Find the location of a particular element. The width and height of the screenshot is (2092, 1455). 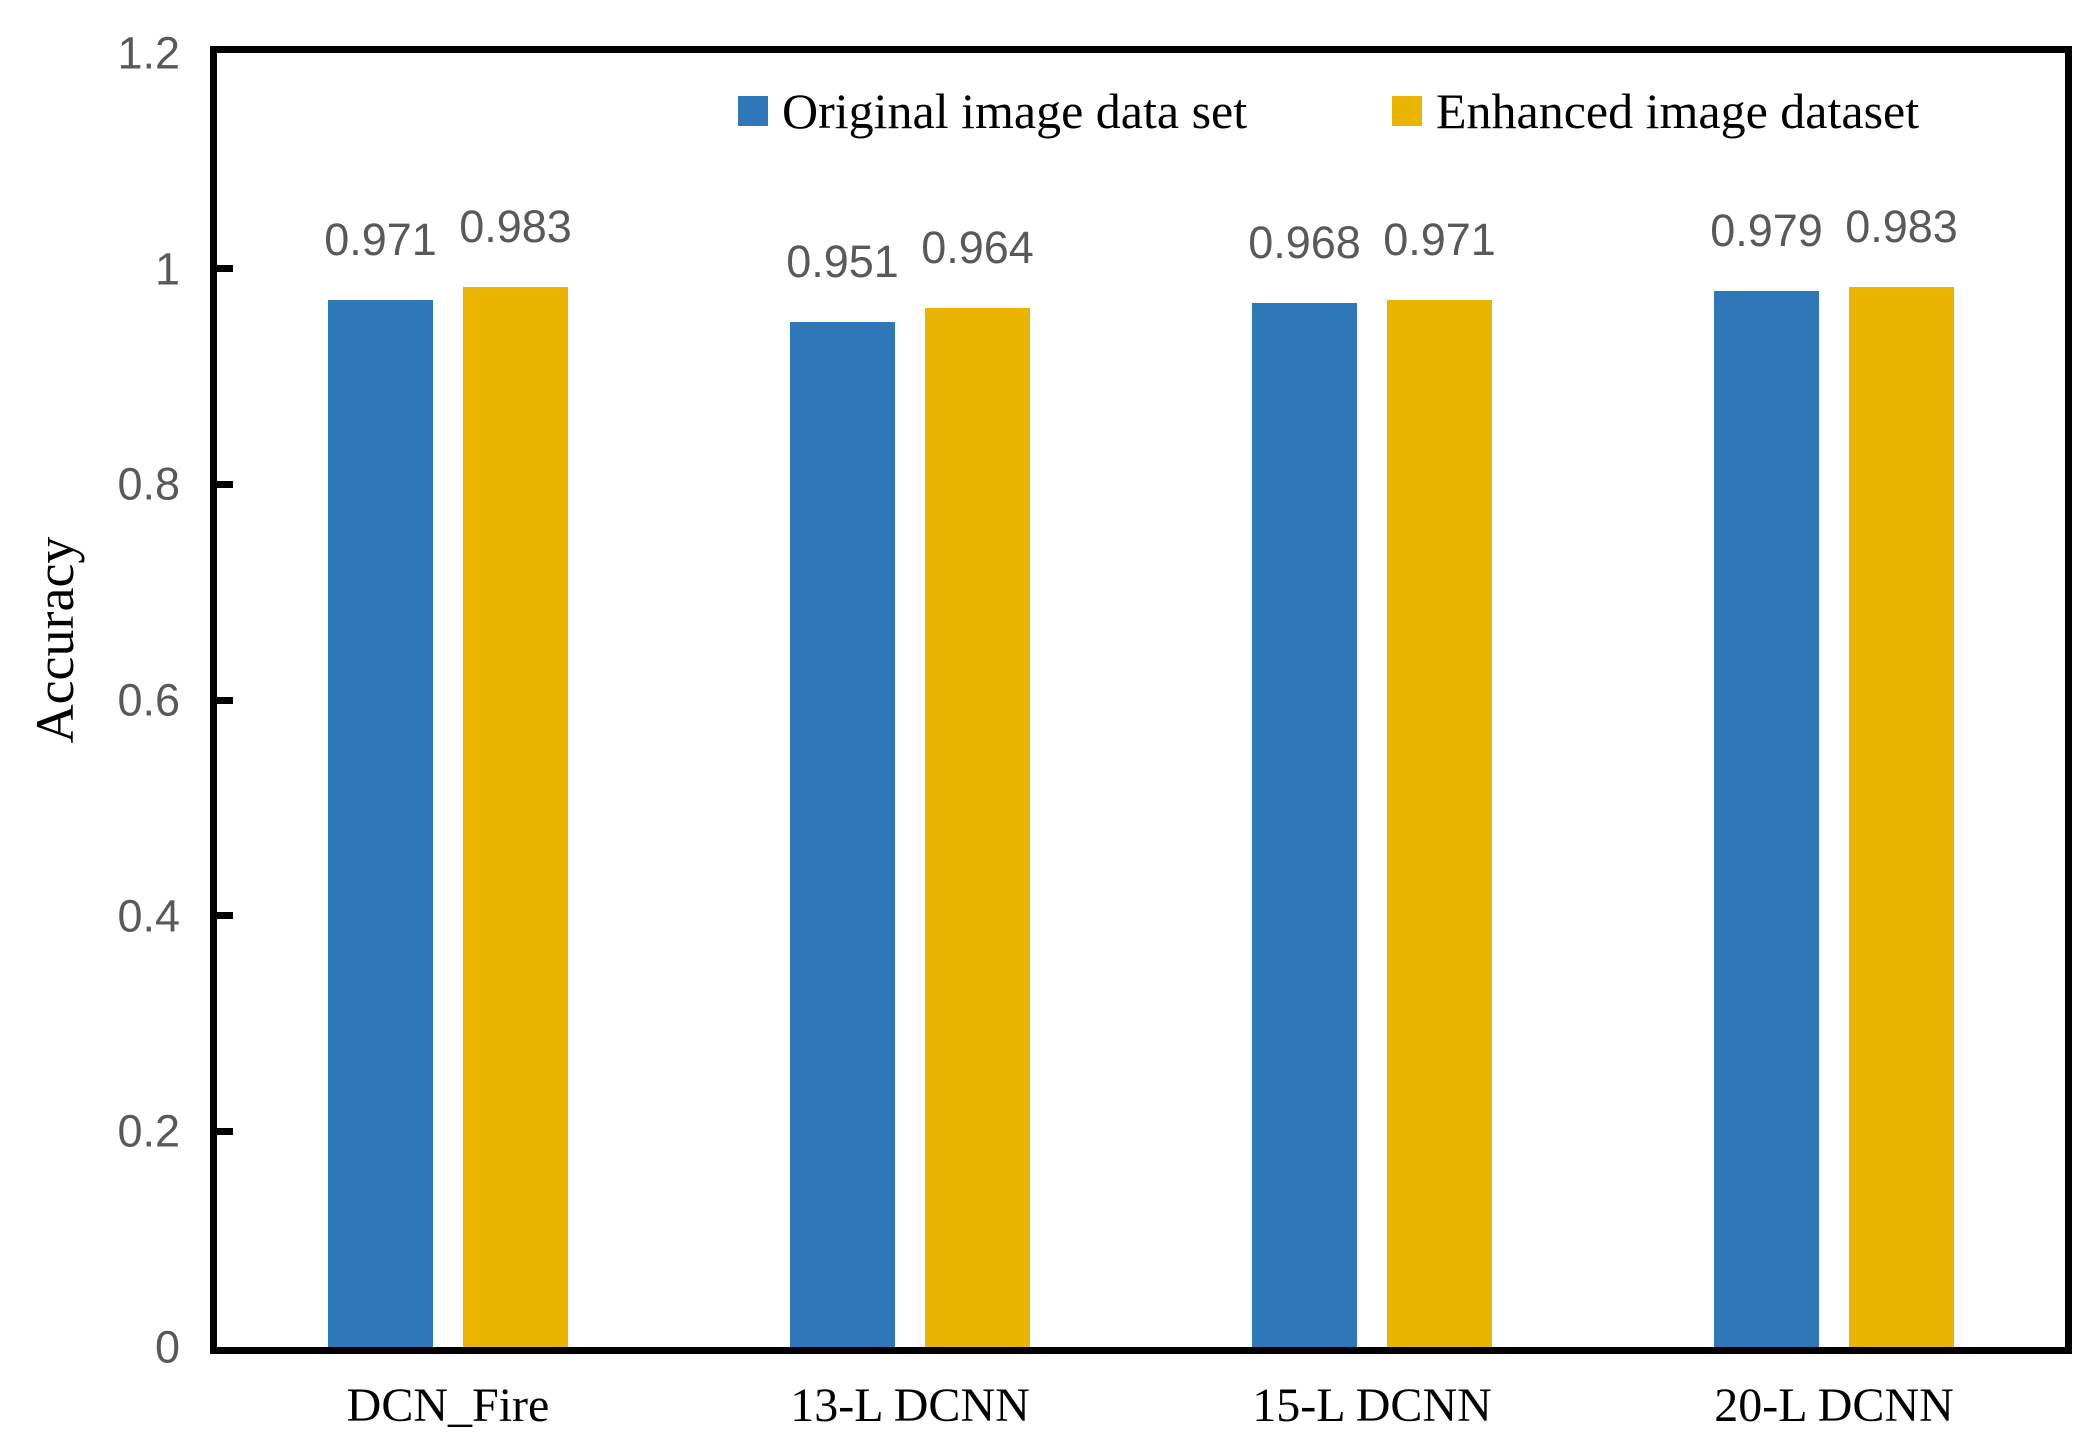

y-axis-tick-label: 0.8 is located at coordinates (148, 484).